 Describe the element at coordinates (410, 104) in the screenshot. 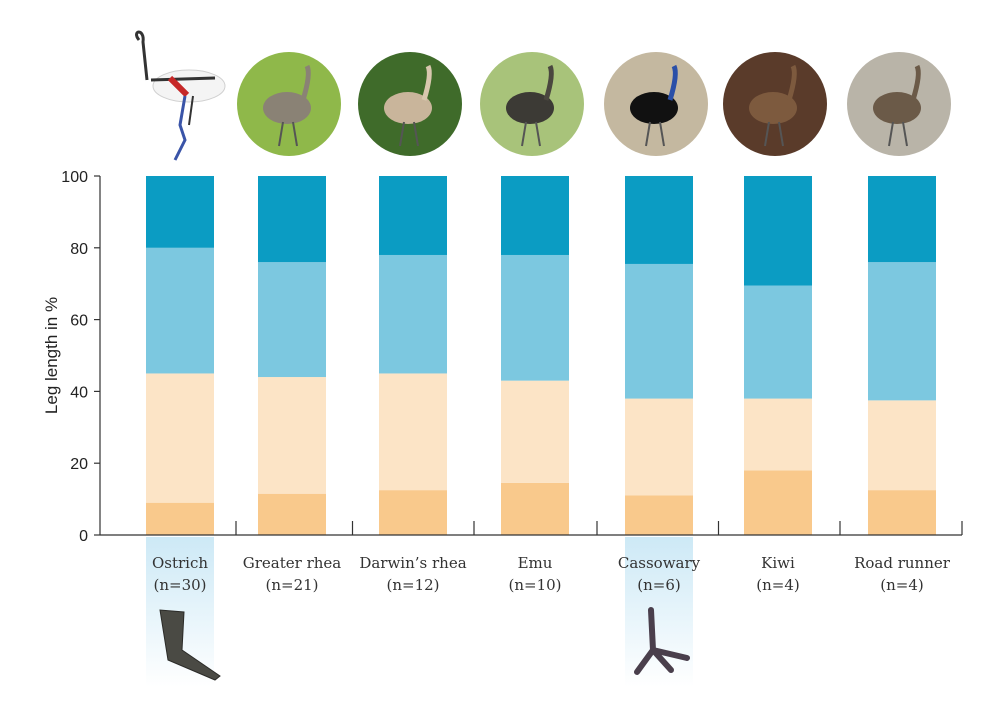

I see `darwins-rhea-photo` at that location.